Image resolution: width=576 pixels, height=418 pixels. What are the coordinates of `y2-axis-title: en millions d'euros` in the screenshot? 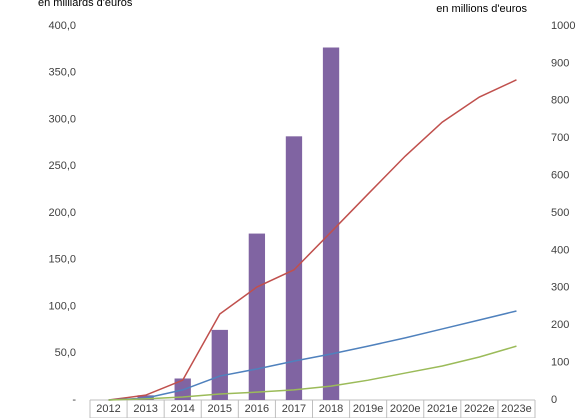 It's located at (481, 9).